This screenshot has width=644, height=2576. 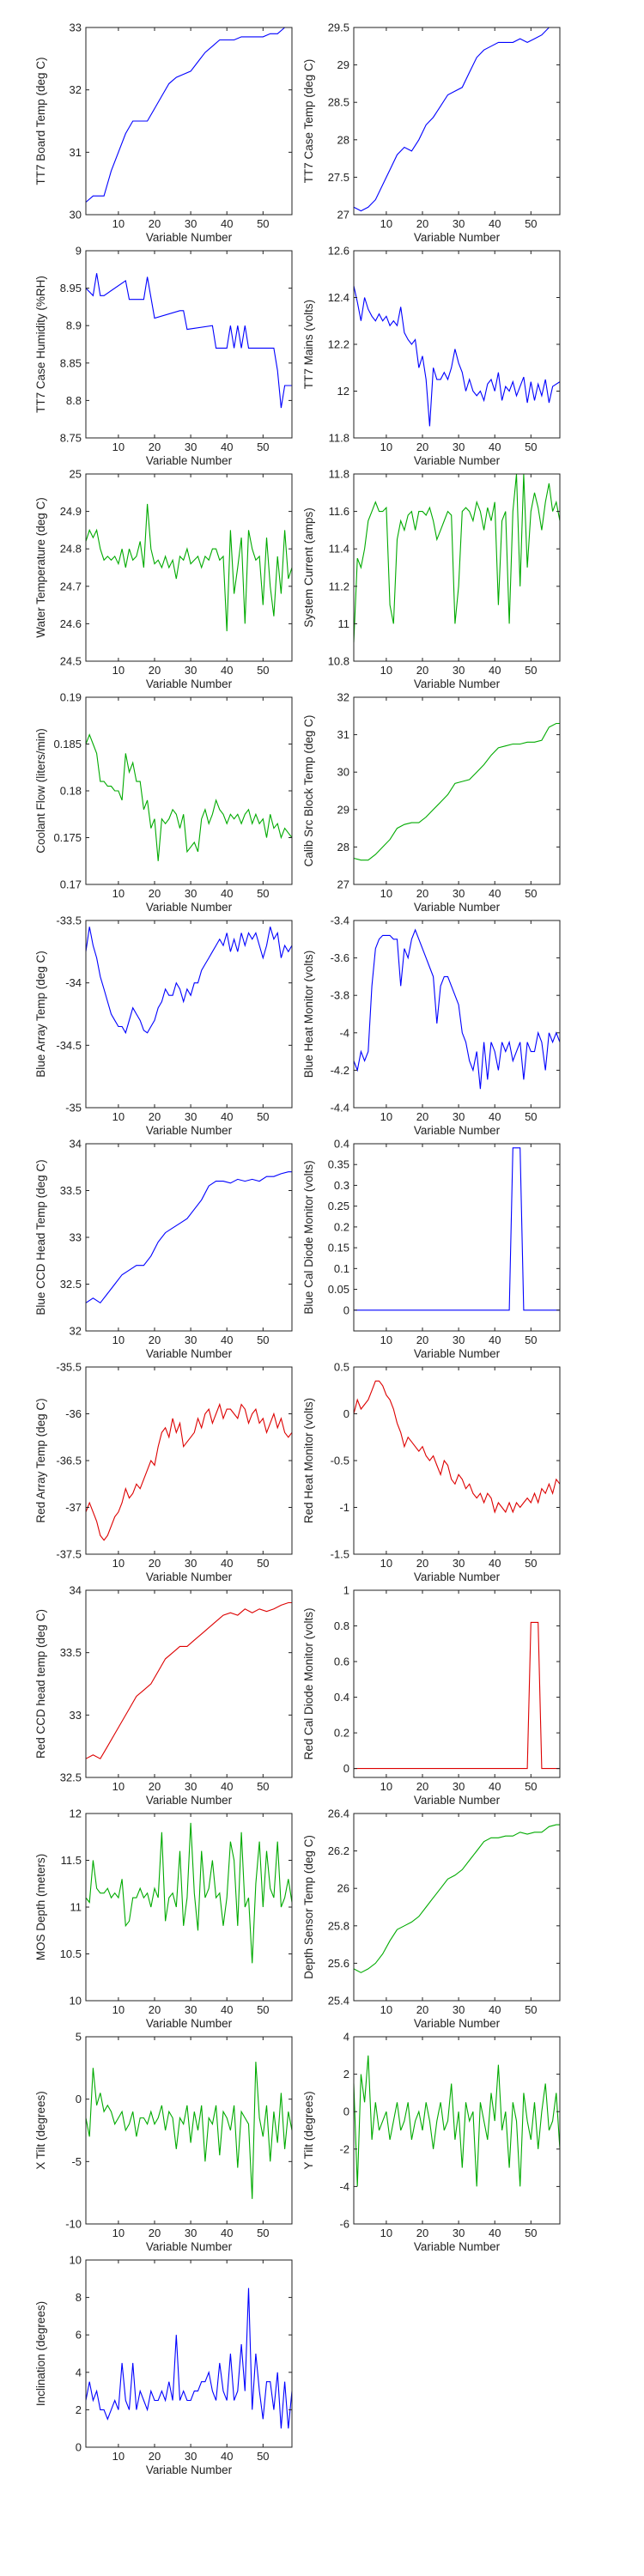 What do you see at coordinates (344, 623) in the screenshot?
I see `y-tick-label: 11` at bounding box center [344, 623].